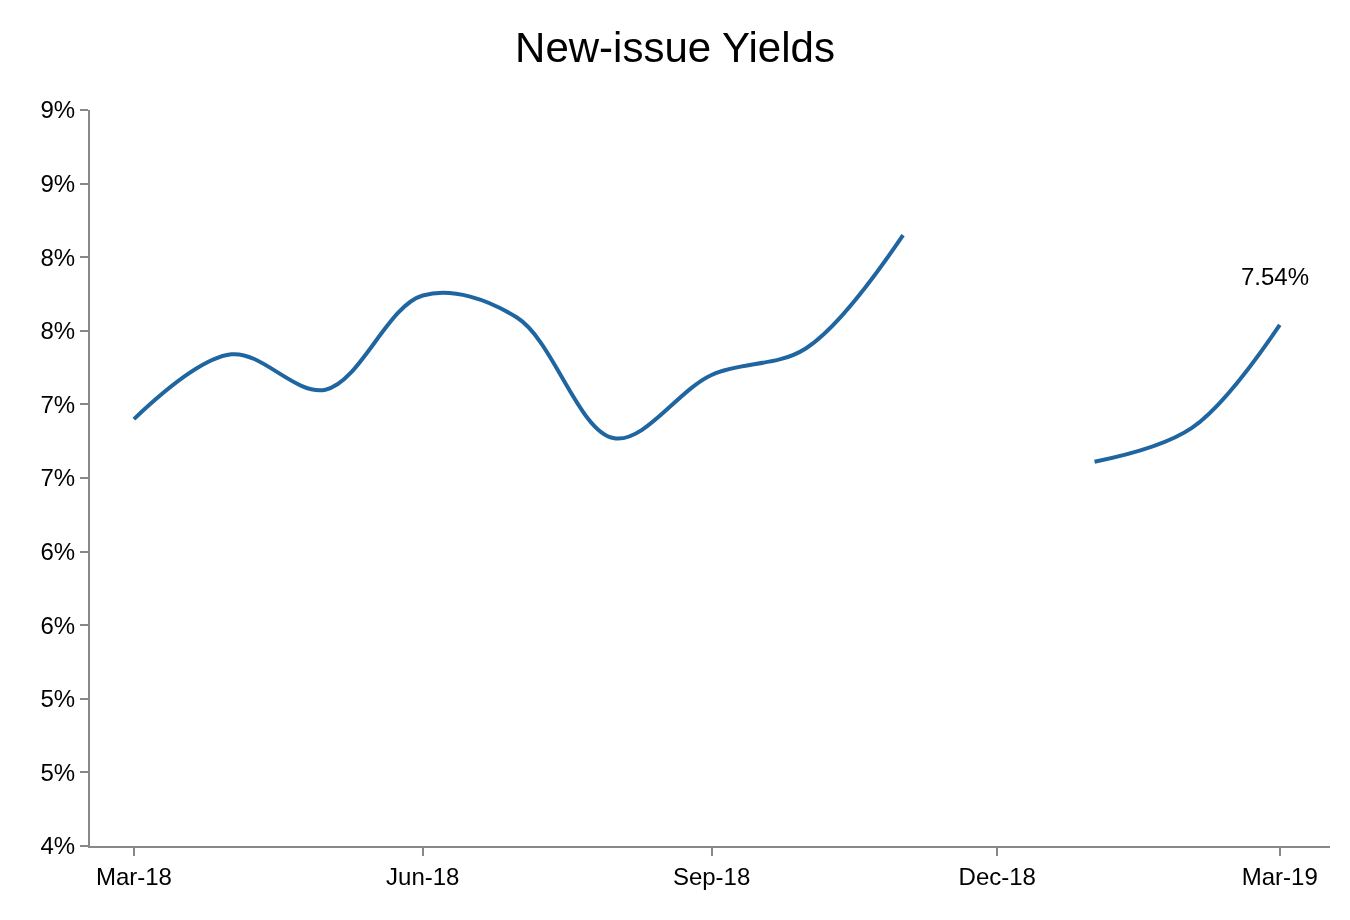 This screenshot has height=920, width=1350. I want to click on x-tick-label: Jun-18, so click(423, 876).